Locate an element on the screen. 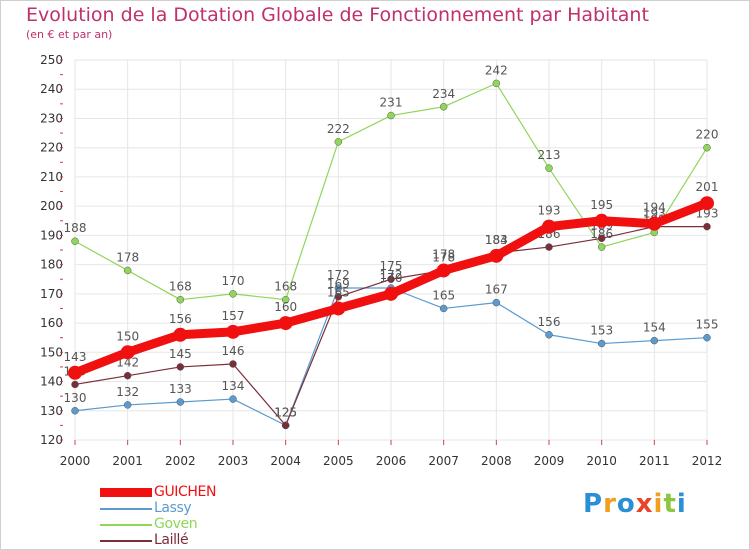 The width and height of the screenshot is (750, 550). x-tick-label: 2012 is located at coordinates (707, 461).